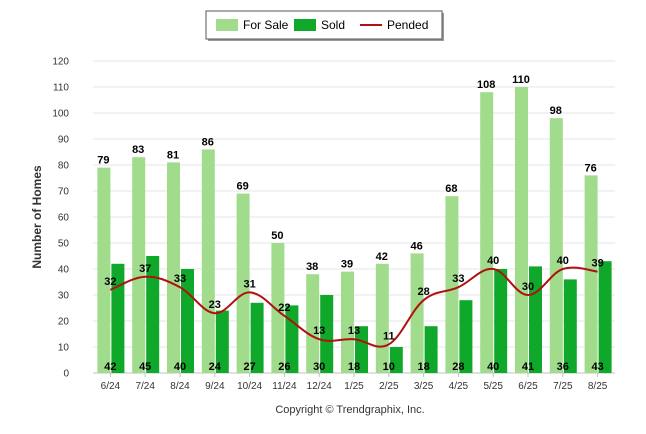  Describe the element at coordinates (242, 187) in the screenshot. I see `for-sale-data-label: 69` at that location.